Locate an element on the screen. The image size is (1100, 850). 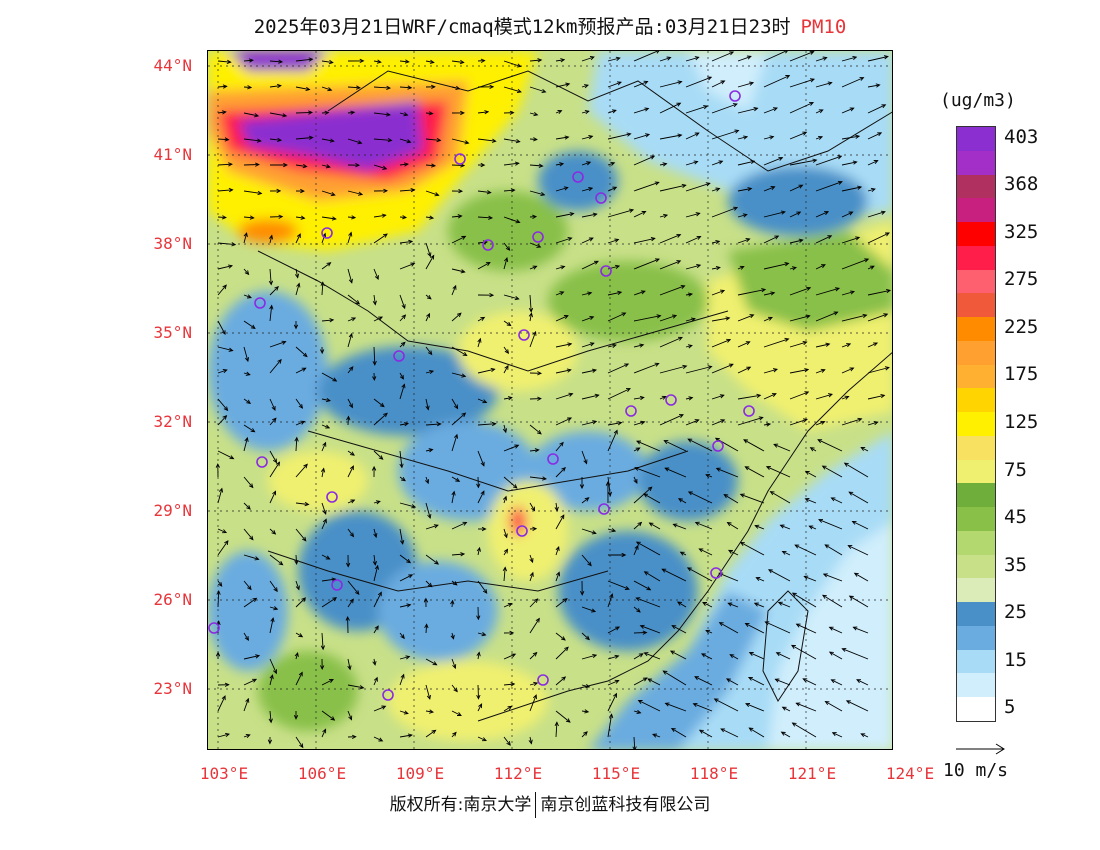
lat-label: 44°N is located at coordinates (172, 65).